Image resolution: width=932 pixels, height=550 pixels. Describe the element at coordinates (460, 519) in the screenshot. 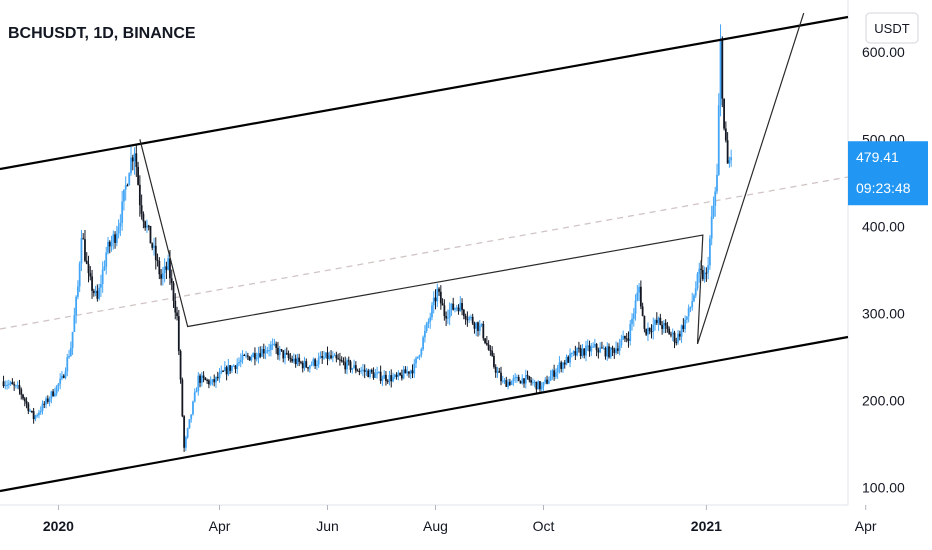

I see `time-axis: 2020 Apr Jun Aug Oct 2021 Apr` at that location.